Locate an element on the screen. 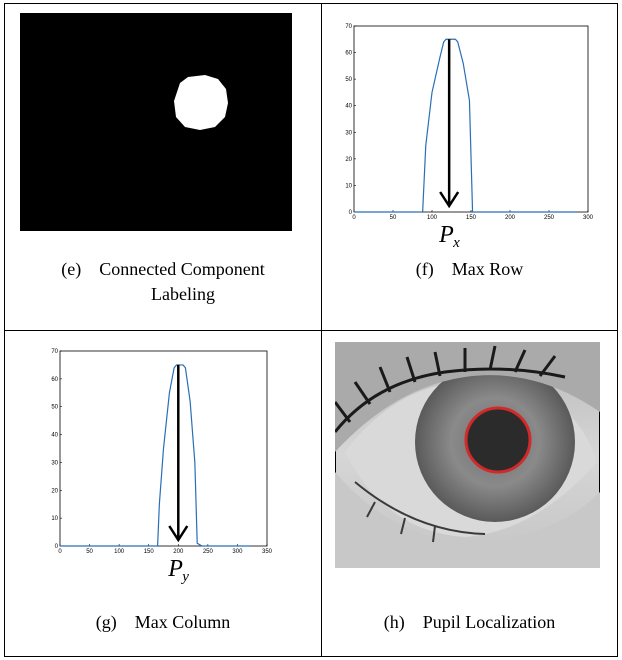  caption-g-line1: Max Column is located at coordinates (182, 622).